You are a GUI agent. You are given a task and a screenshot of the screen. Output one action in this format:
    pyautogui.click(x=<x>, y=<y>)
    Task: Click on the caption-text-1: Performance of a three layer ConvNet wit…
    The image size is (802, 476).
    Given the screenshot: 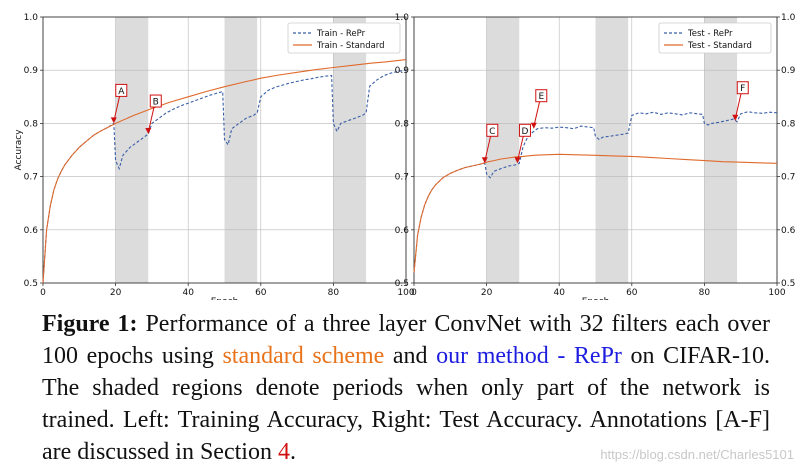 What is the action you would take?
    pyautogui.click(x=406, y=340)
    